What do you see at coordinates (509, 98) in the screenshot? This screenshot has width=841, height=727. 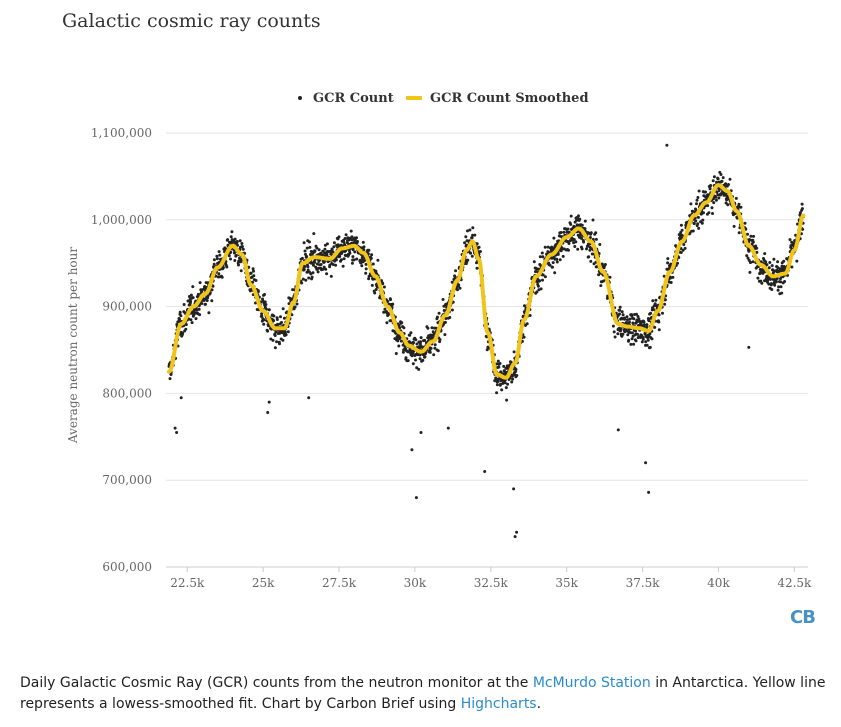 I see `legend-label-gcr-count-smoothed: GCR Count Smoothed` at bounding box center [509, 98].